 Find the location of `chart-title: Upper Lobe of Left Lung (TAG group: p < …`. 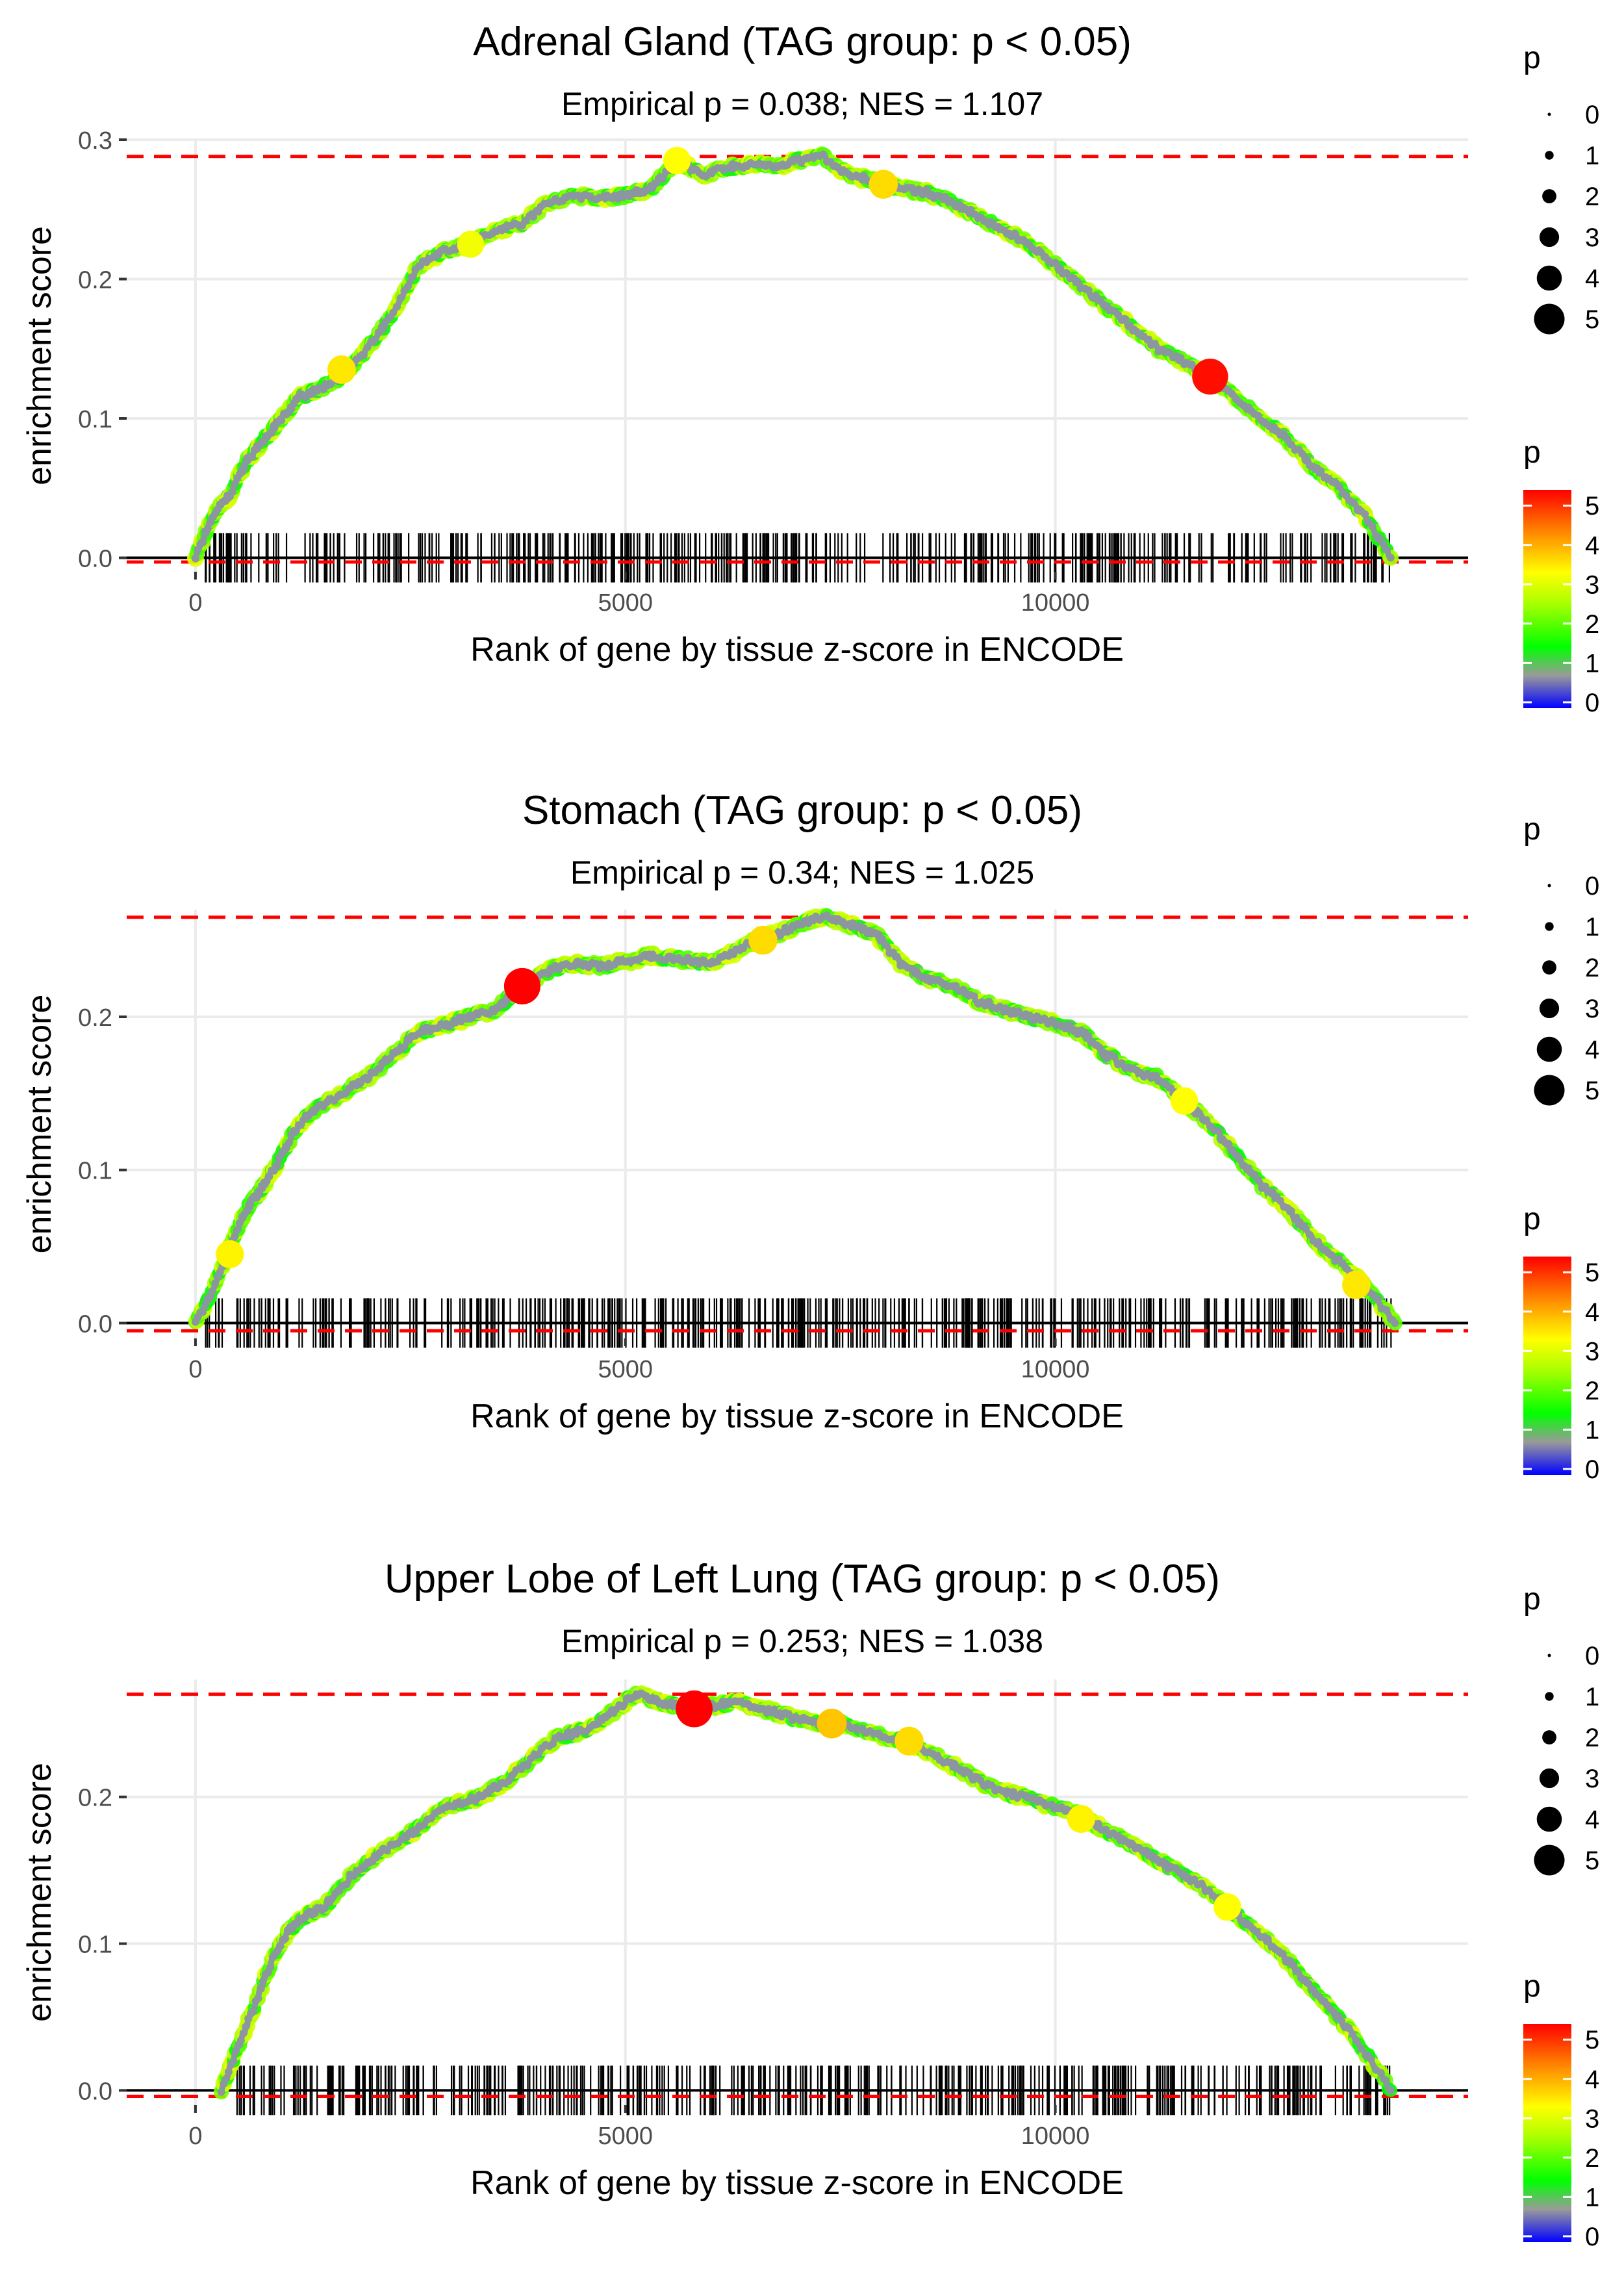

chart-title: Upper Lobe of Left Lung (TAG group: p < … is located at coordinates (802, 1579).